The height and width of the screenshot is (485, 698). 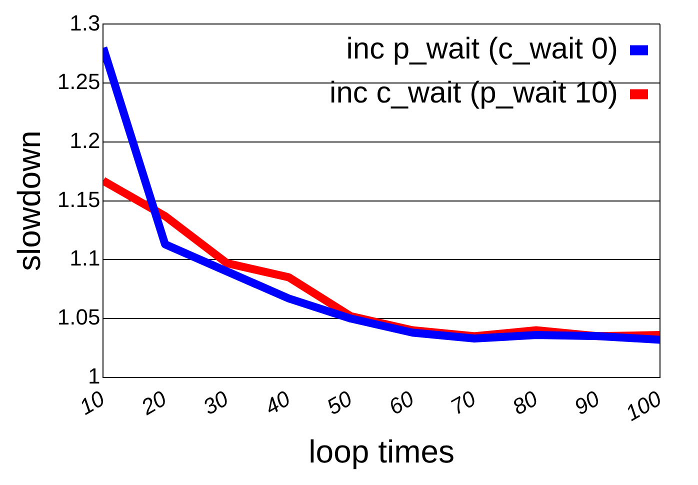 I want to click on x-axis-title: loop times, so click(x=381, y=452).